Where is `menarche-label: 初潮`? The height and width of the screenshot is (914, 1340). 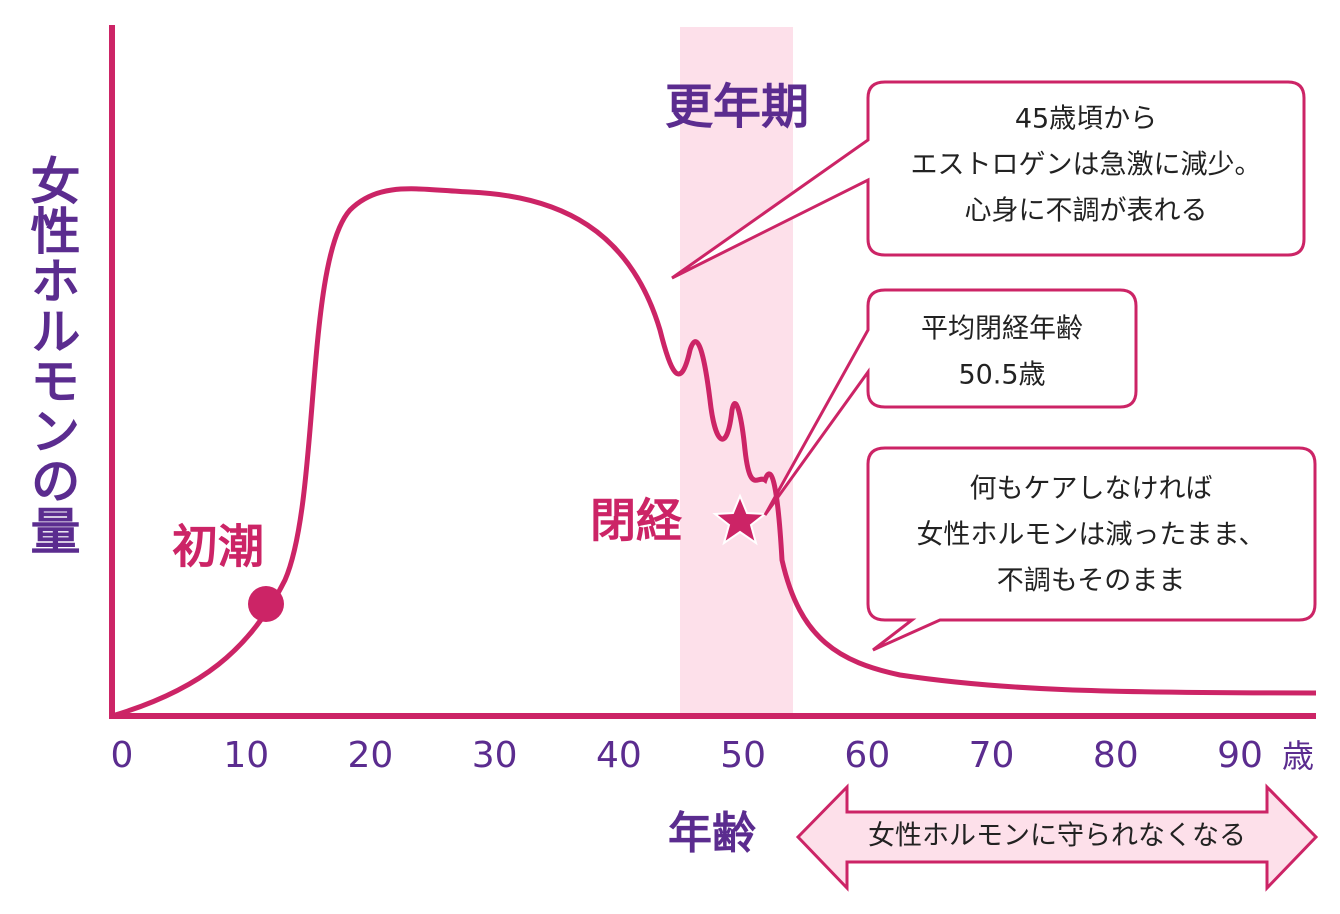
menarche-label: 初潮 is located at coordinates (218, 547).